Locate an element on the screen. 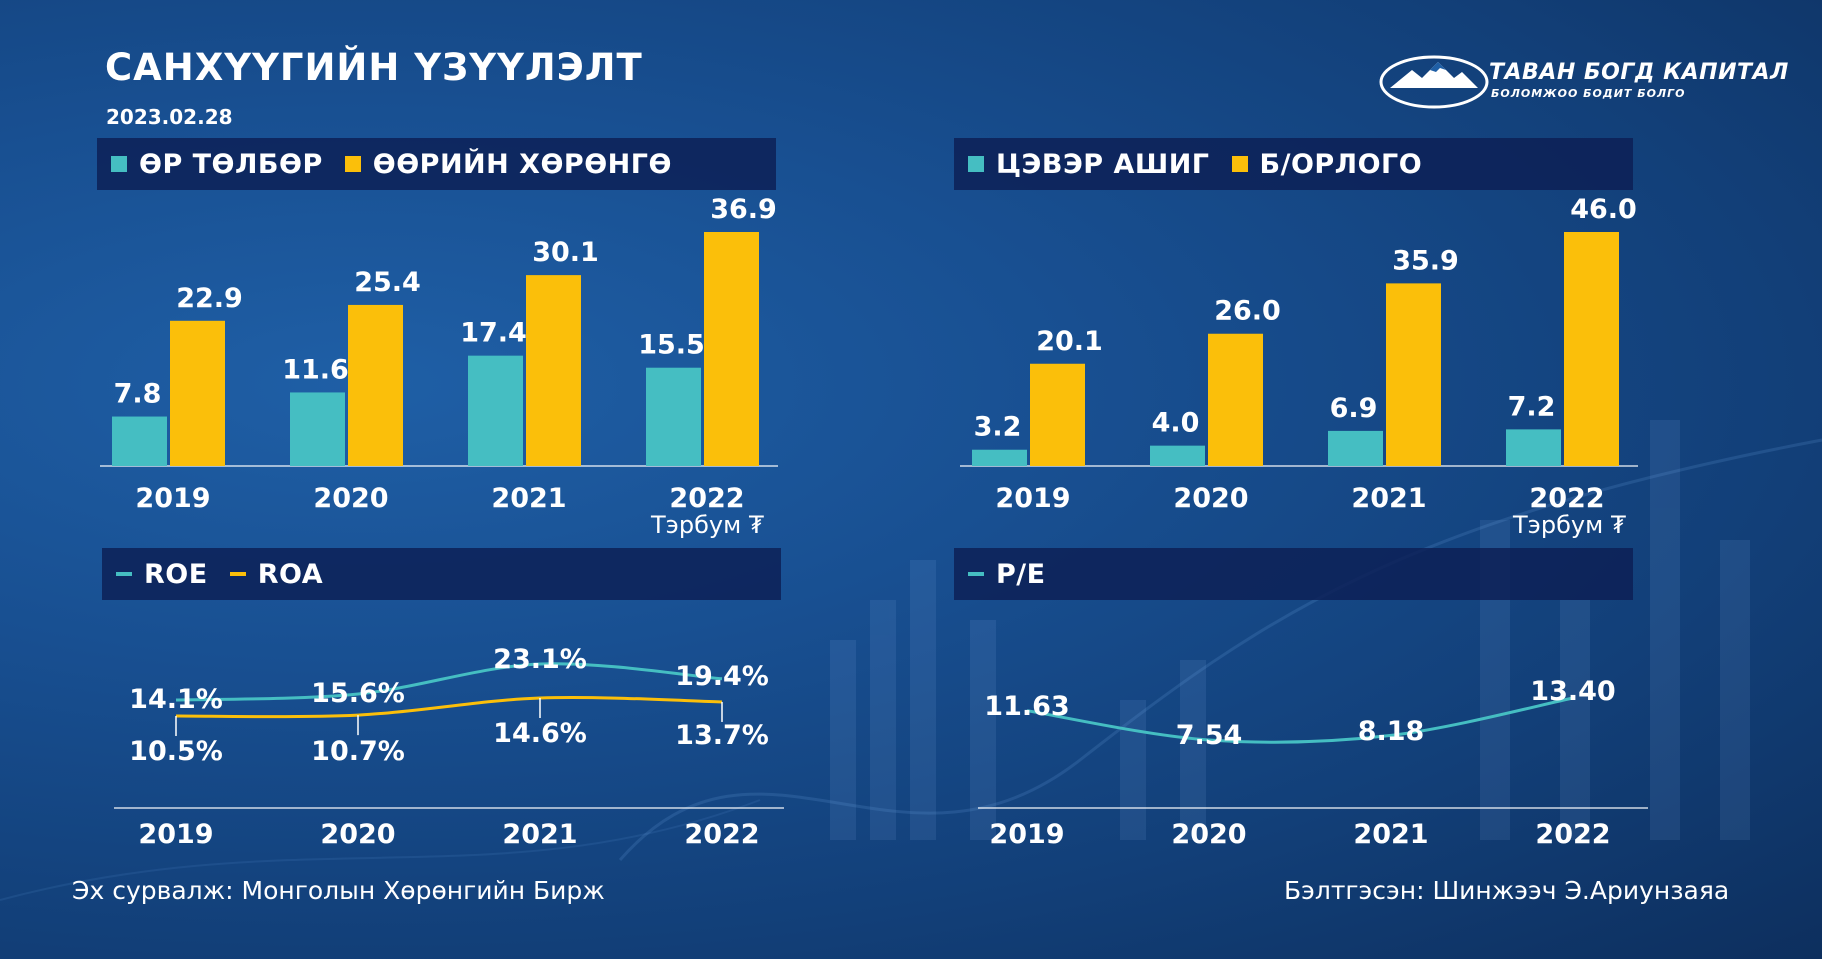 This screenshot has width=1822, height=959. data-label: 3.2 is located at coordinates (998, 427).